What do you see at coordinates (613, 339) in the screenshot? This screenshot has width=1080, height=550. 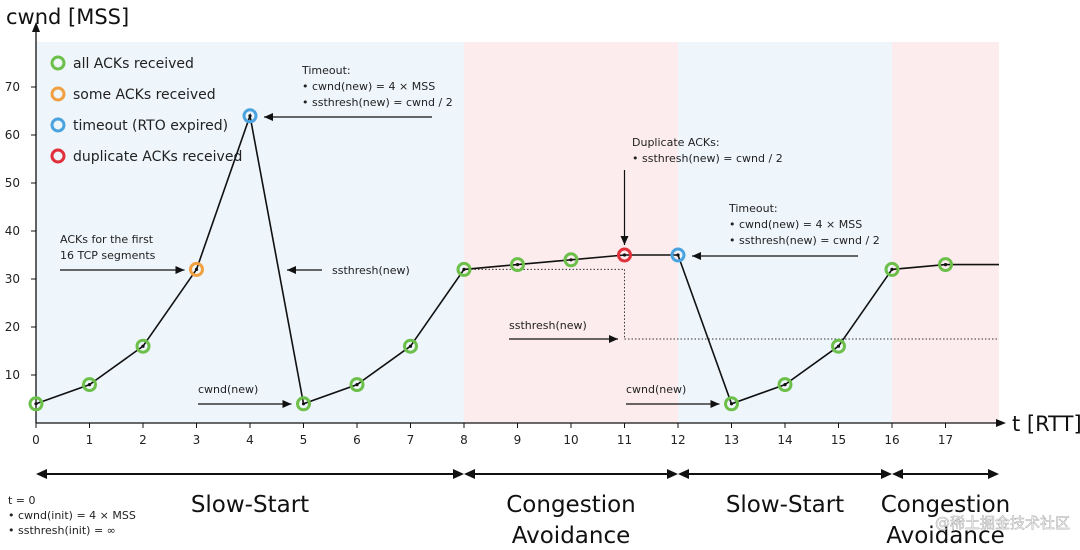 I see `arrow-ssthresh-2-head` at bounding box center [613, 339].